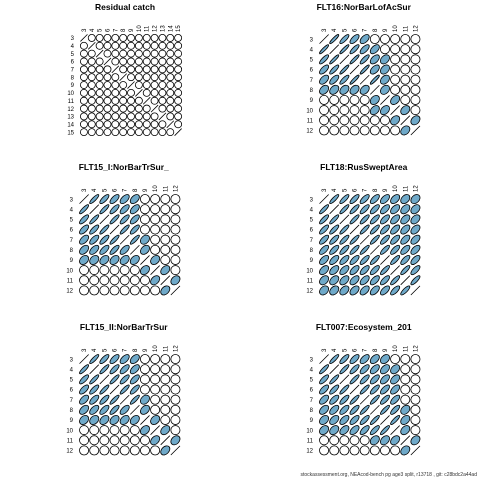  What do you see at coordinates (156, 188) in the screenshot?
I see `column-tick-label: 10` at bounding box center [156, 188].